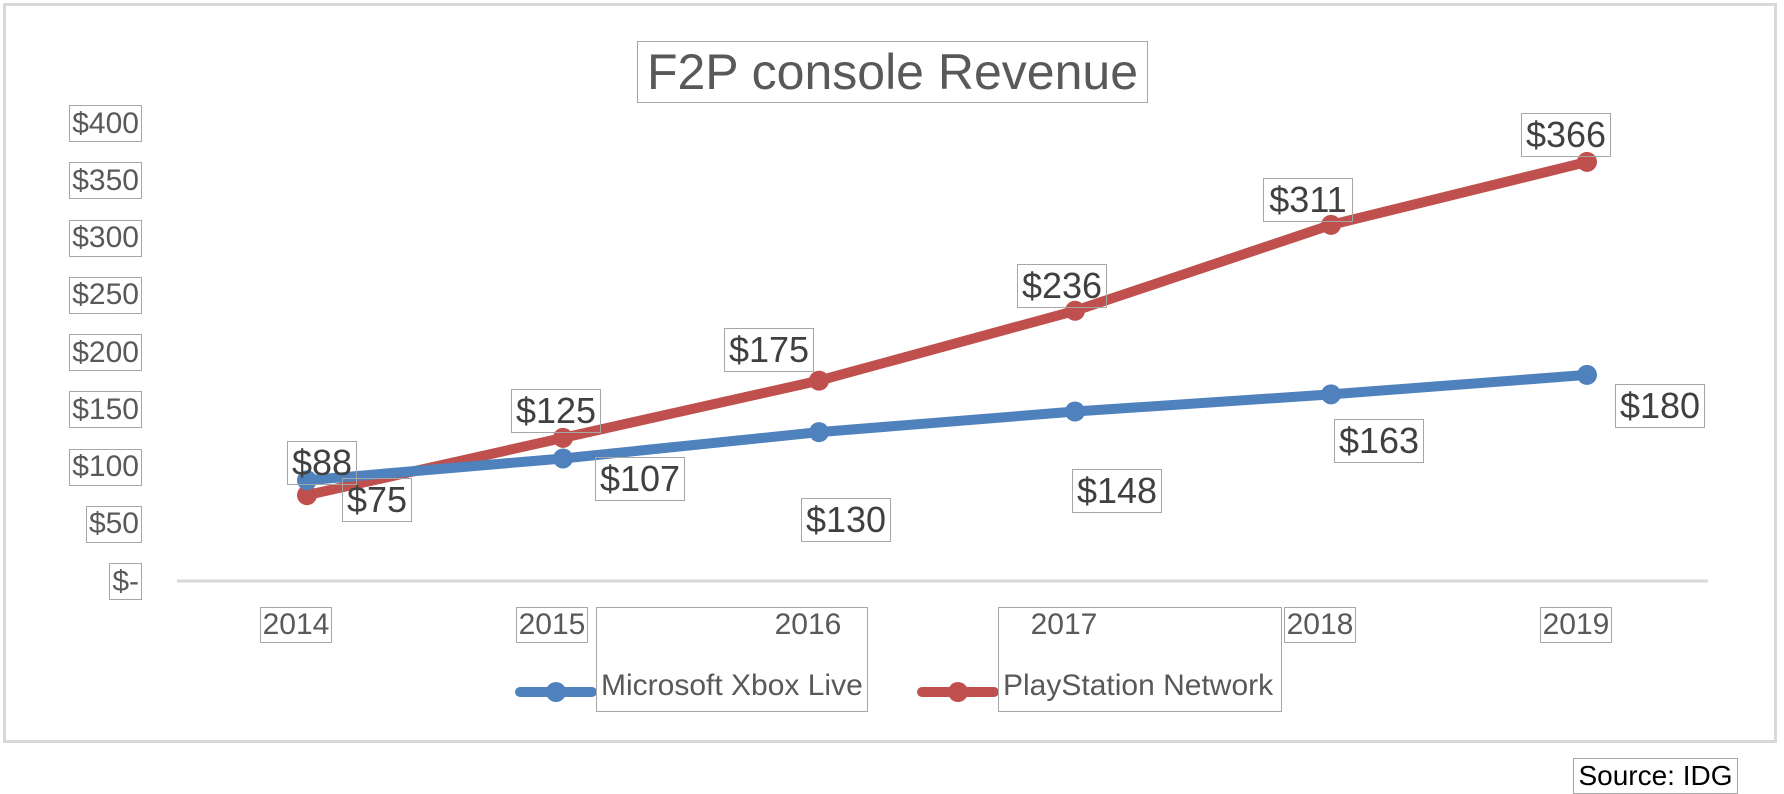 The height and width of the screenshot is (794, 1784). Describe the element at coordinates (640, 479) in the screenshot. I see `data-label-xbox: $107` at that location.